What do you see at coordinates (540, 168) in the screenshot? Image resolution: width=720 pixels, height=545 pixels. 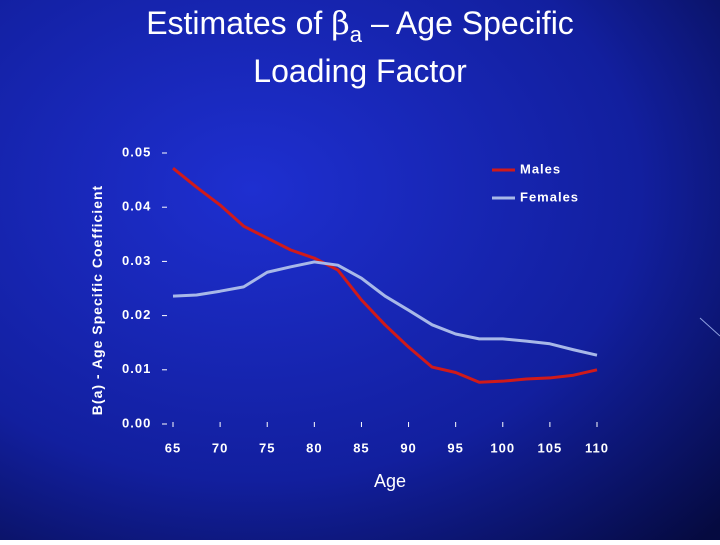 I see `legend-label: Males` at bounding box center [540, 168].